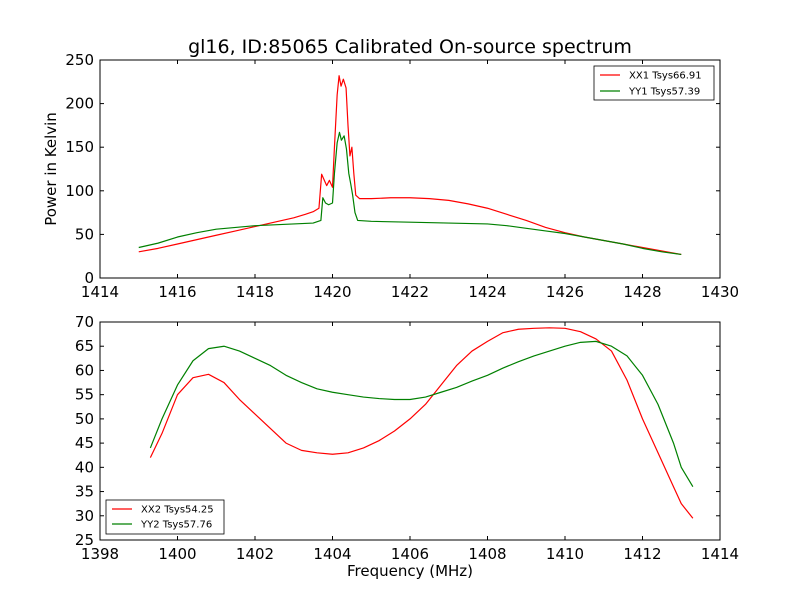  What do you see at coordinates (565, 292) in the screenshot?
I see `top-x-tick-label: 1426` at bounding box center [565, 292].